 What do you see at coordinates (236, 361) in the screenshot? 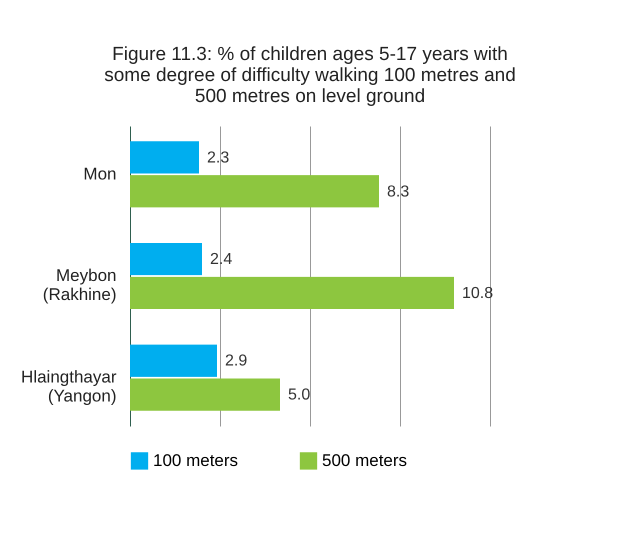
I see `data-label: 2.9` at bounding box center [236, 361].